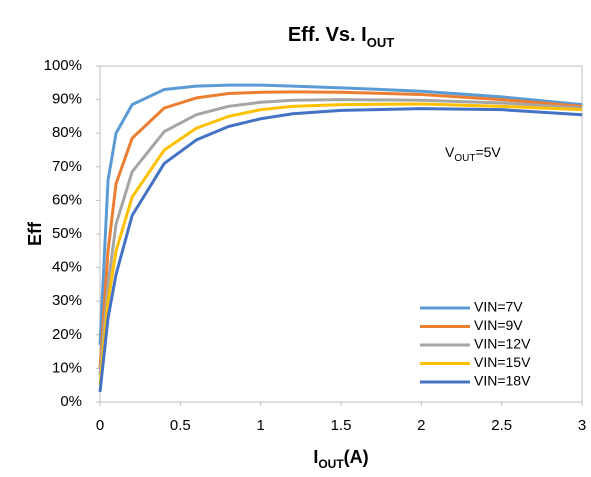 The width and height of the screenshot is (591, 477). What do you see at coordinates (501, 425) in the screenshot?
I see `x-tick-label: 2.5` at bounding box center [501, 425].